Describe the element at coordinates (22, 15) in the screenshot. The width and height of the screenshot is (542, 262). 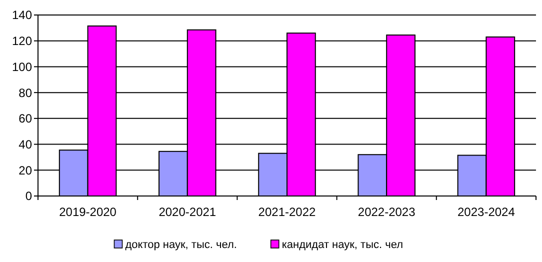
I see `y-tick-label: 140` at that location.